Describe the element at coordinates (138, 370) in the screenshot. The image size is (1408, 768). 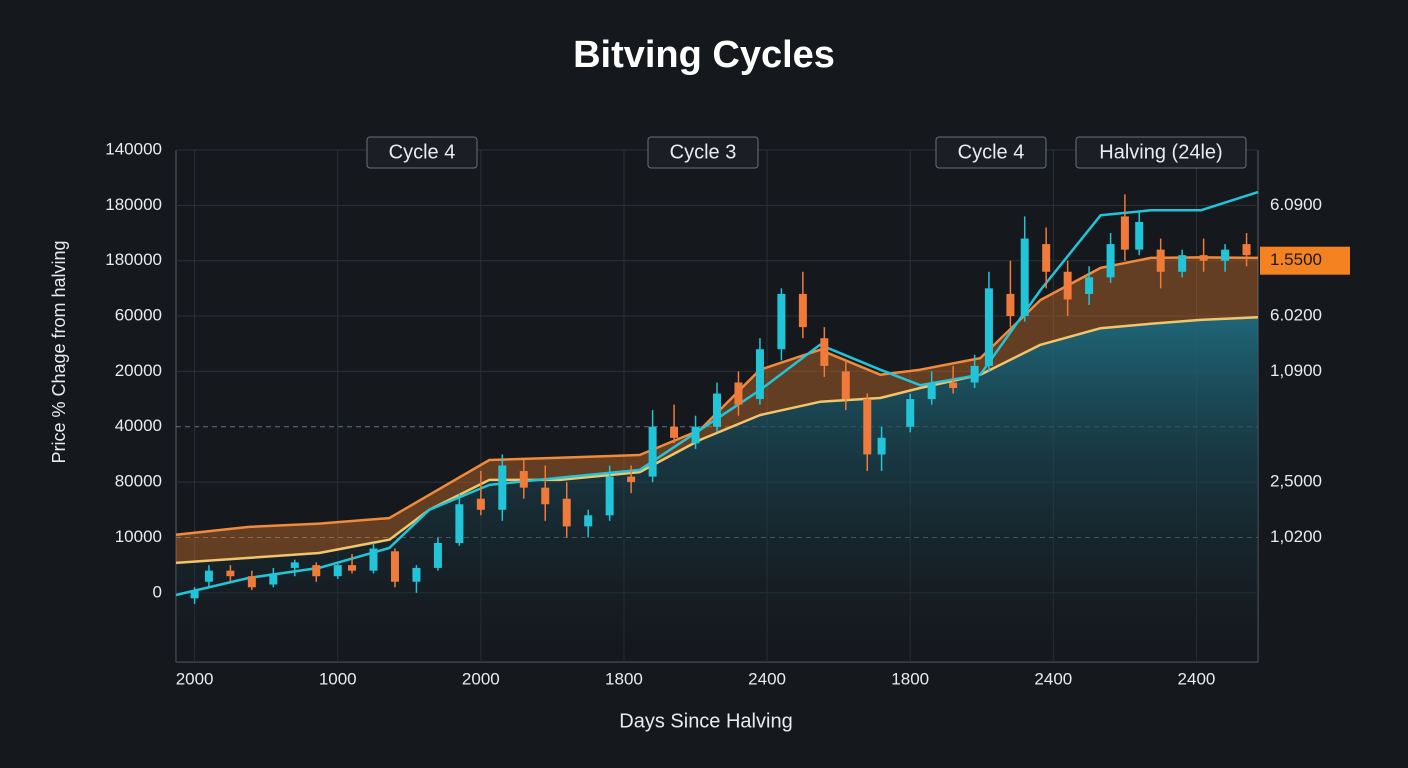
I see `y-tick-label: 20000` at that location.